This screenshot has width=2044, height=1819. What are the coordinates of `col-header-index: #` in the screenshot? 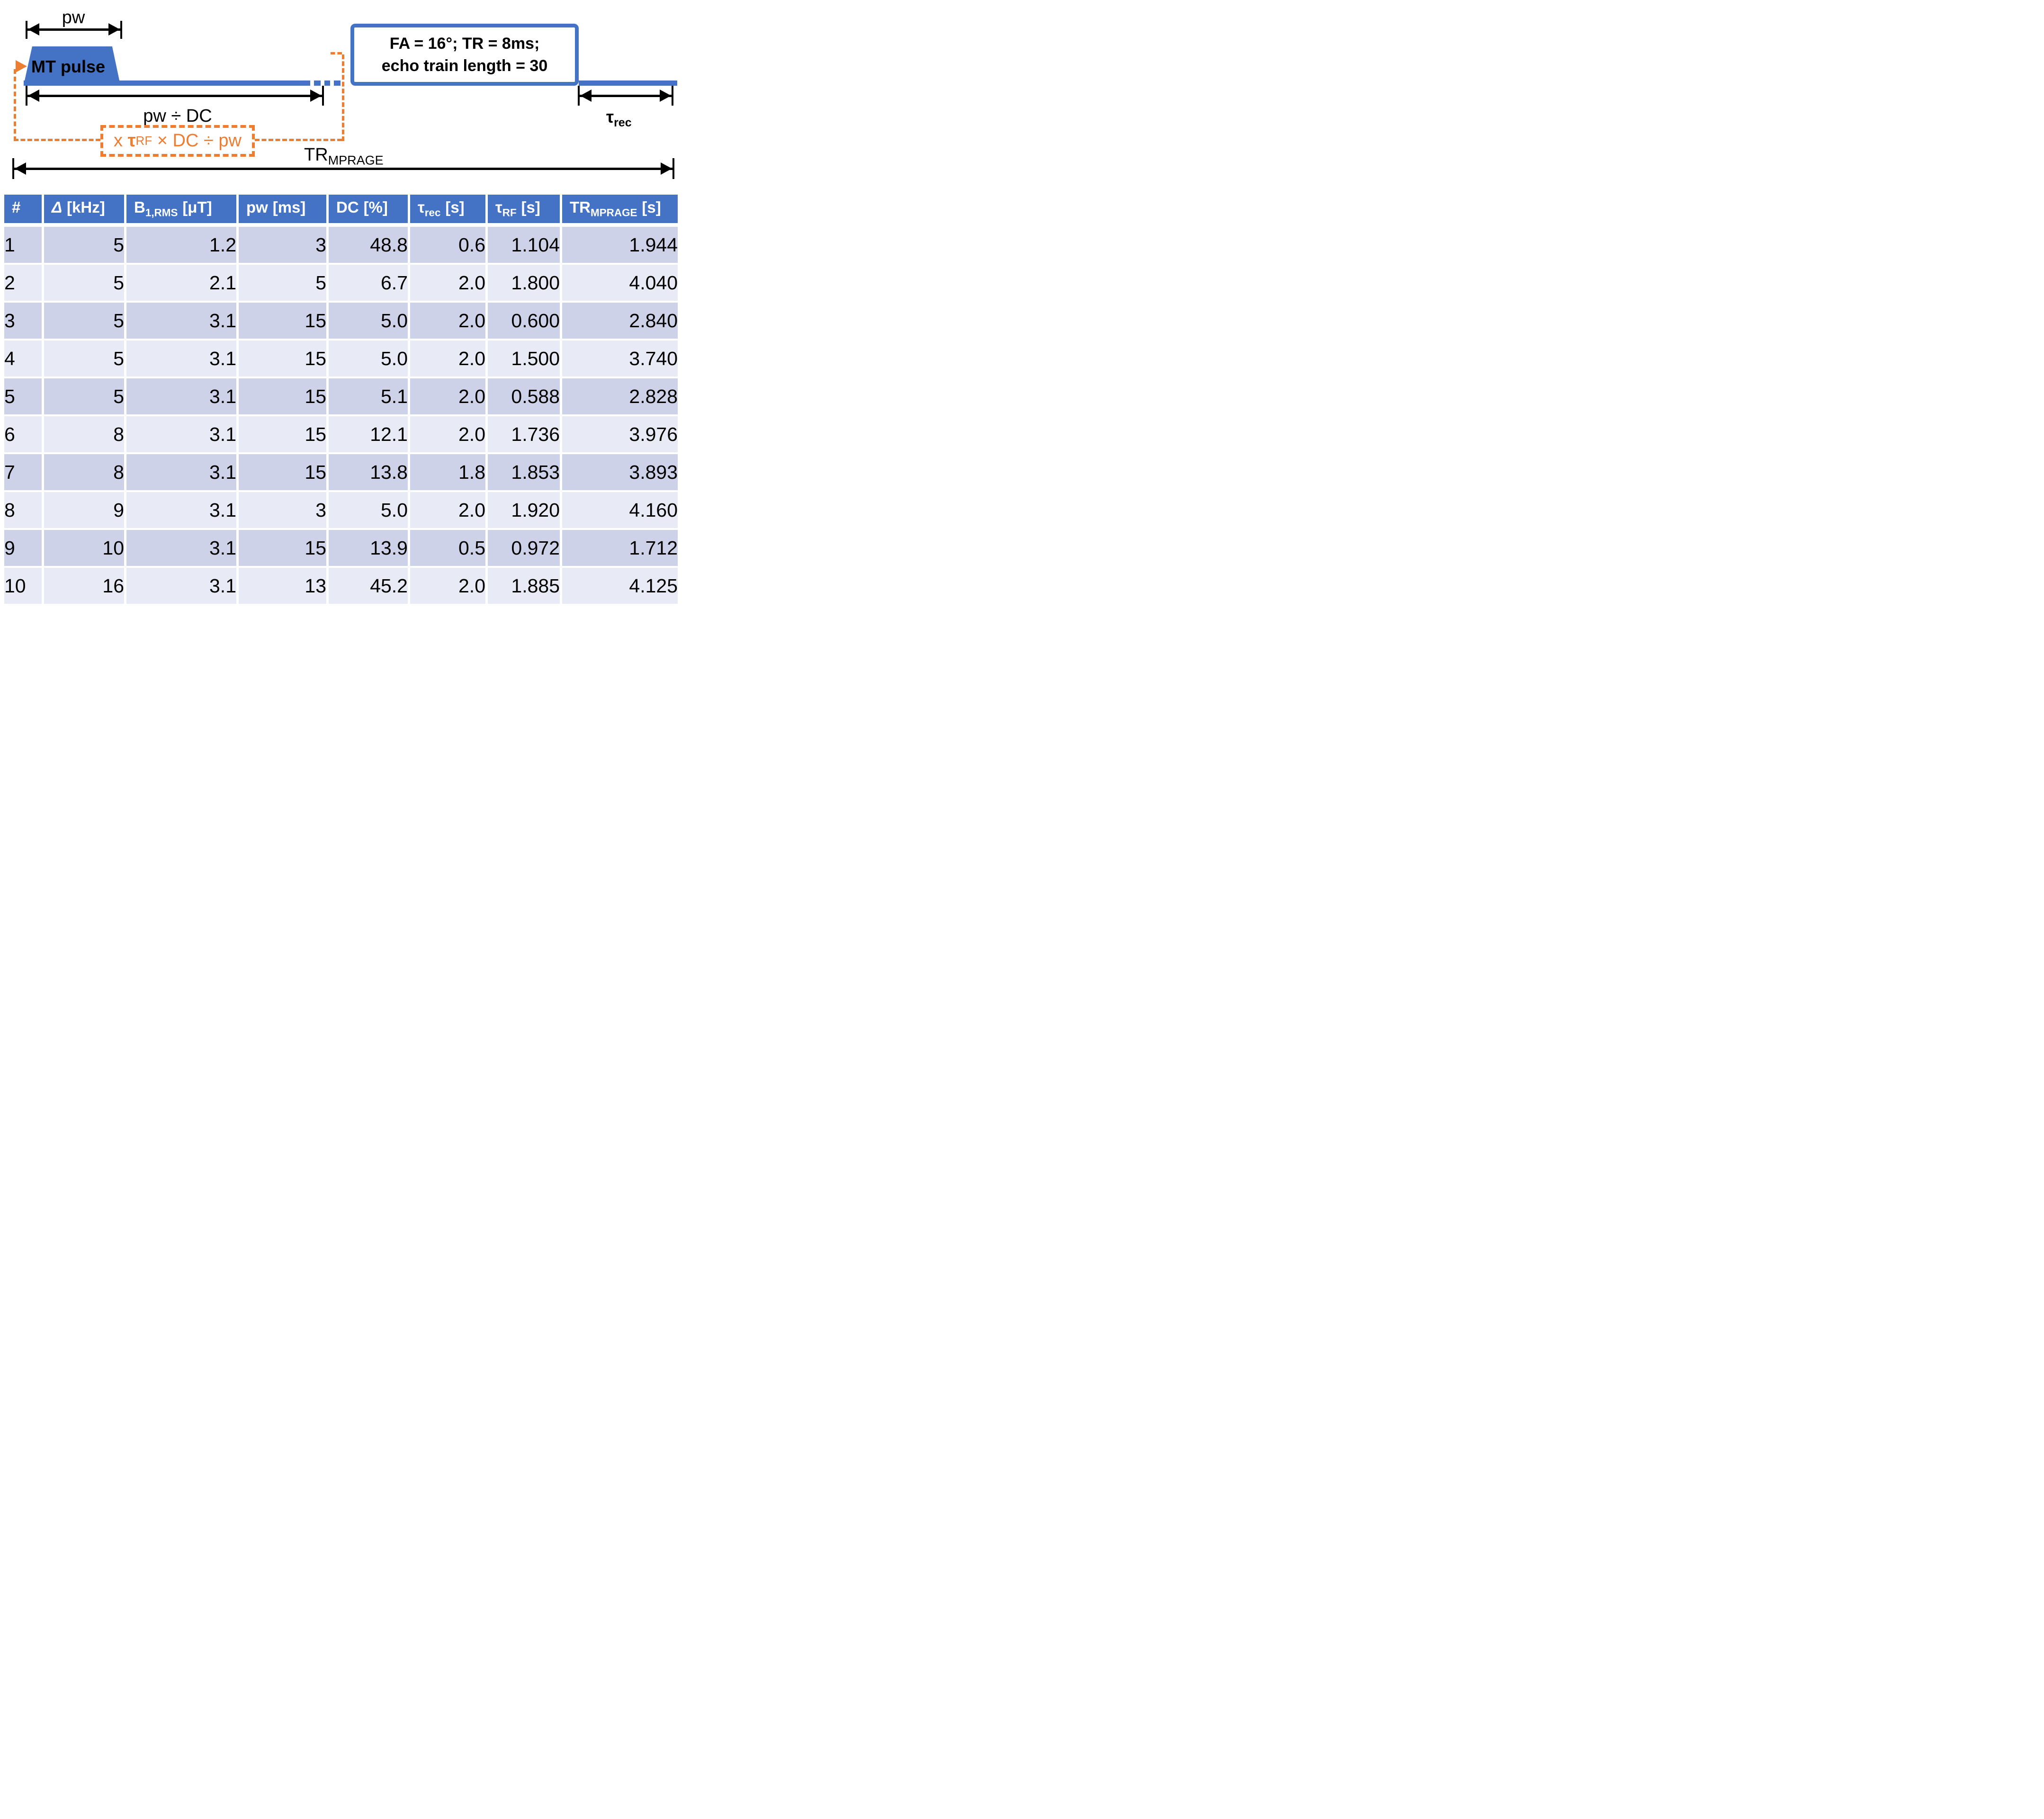 It's located at (23, 210).